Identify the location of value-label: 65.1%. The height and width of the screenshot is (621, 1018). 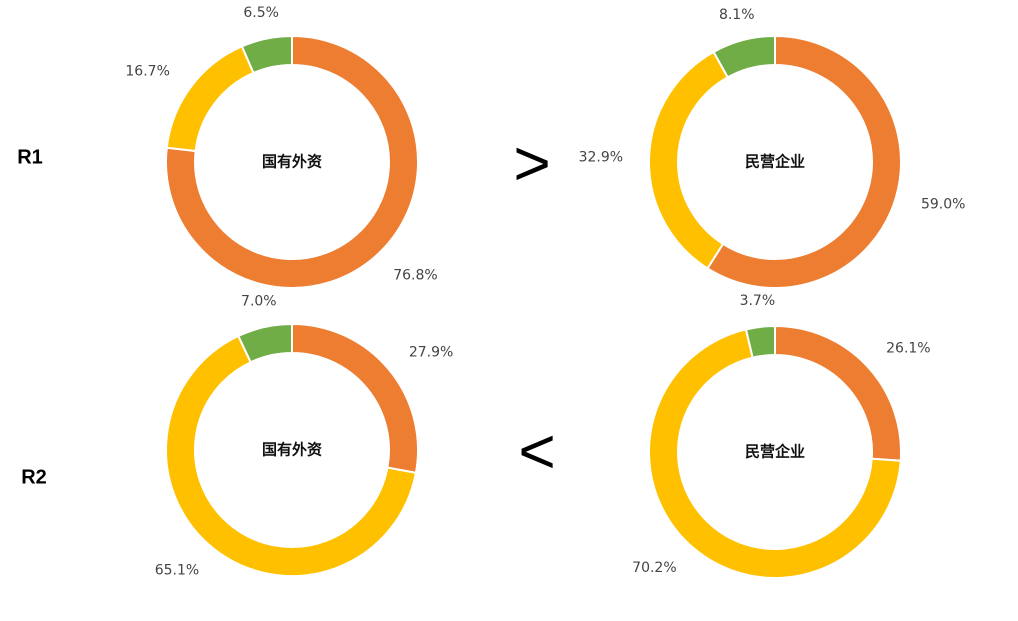
(177, 570).